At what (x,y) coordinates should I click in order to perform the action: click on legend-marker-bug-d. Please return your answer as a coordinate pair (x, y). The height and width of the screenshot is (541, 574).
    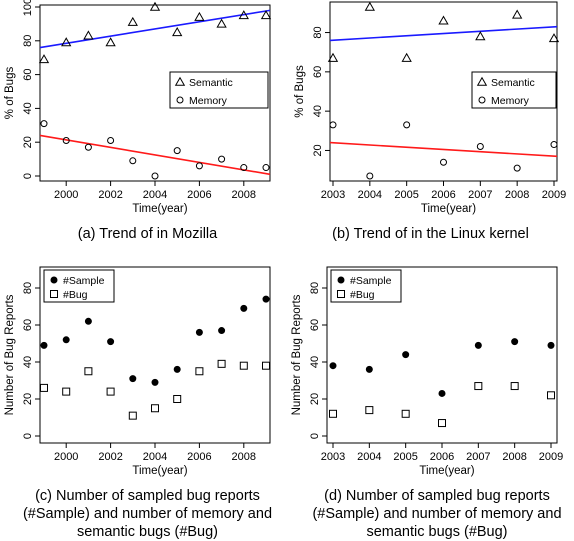
    Looking at the image, I should click on (341, 294).